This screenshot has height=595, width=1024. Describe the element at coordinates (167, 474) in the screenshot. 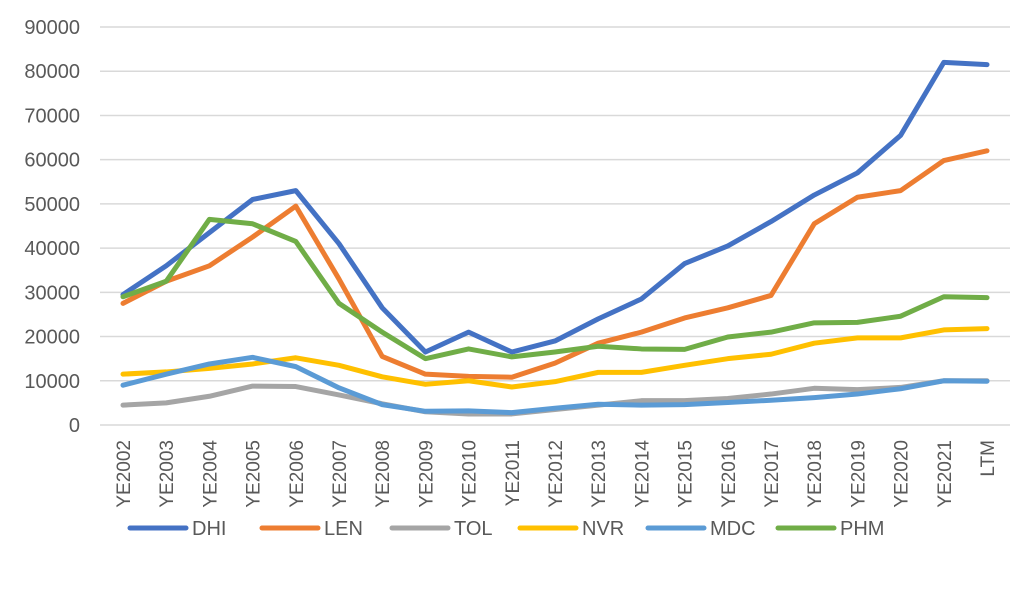

I see `x-tick-label: YE2003` at that location.